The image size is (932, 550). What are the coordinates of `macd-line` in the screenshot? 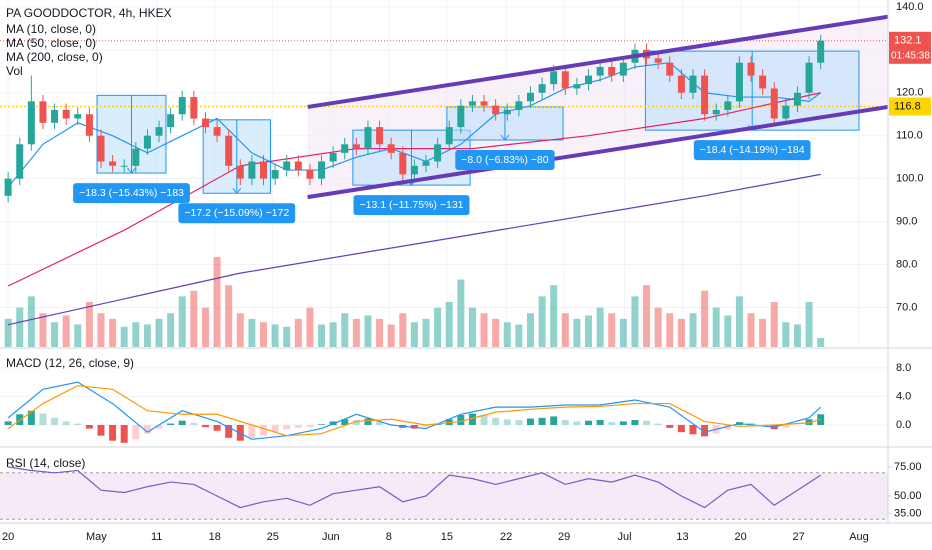 It's located at (414, 410).